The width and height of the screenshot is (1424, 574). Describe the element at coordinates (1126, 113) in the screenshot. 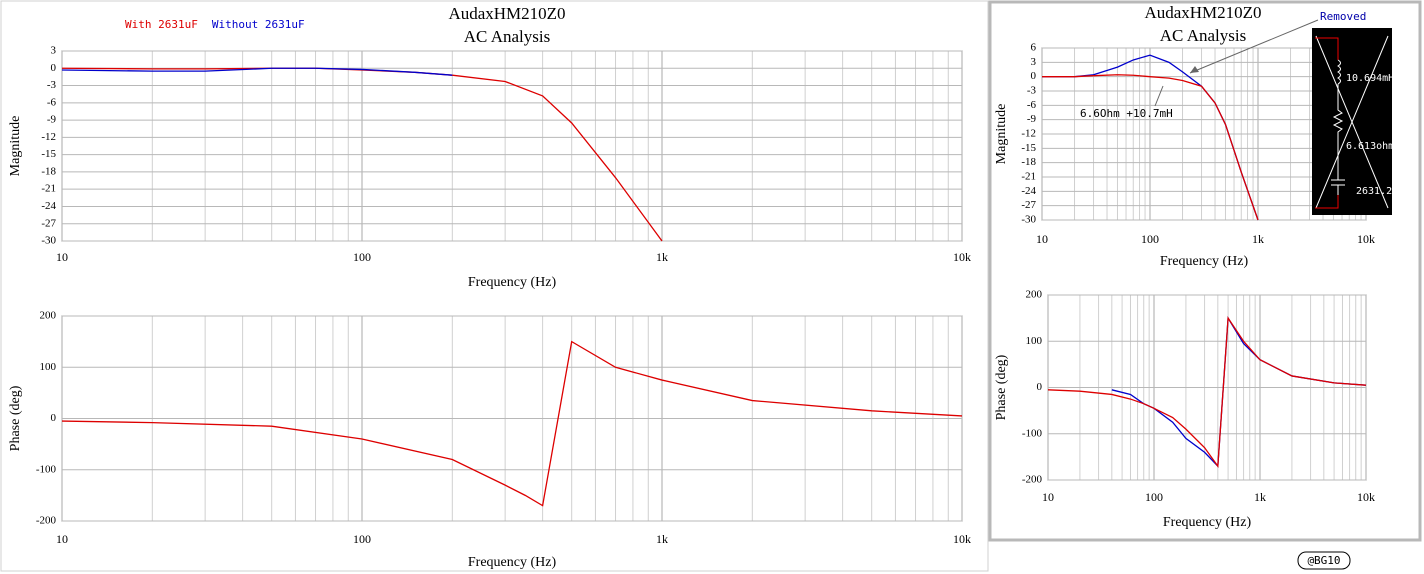

I see `annotation: 6.6Ohm +10.7mH` at that location.